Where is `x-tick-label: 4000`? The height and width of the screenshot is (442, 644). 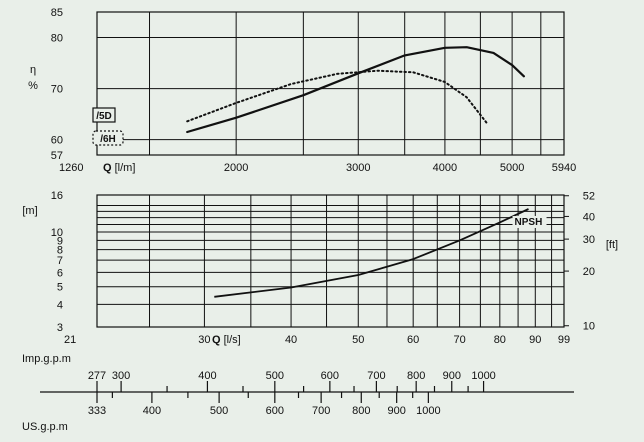 x-tick-label: 4000 is located at coordinates (445, 168).